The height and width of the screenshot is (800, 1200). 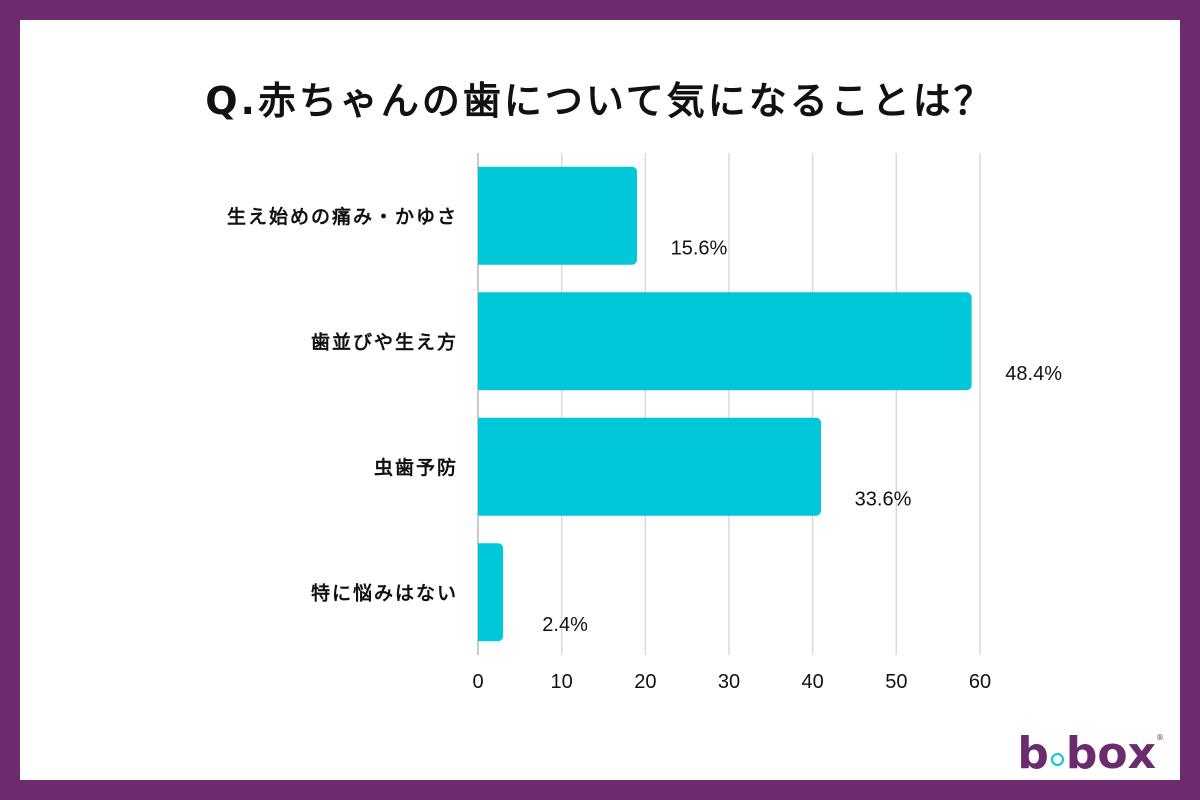 What do you see at coordinates (481, 341) in the screenshot?
I see `bar-2-base` at bounding box center [481, 341].